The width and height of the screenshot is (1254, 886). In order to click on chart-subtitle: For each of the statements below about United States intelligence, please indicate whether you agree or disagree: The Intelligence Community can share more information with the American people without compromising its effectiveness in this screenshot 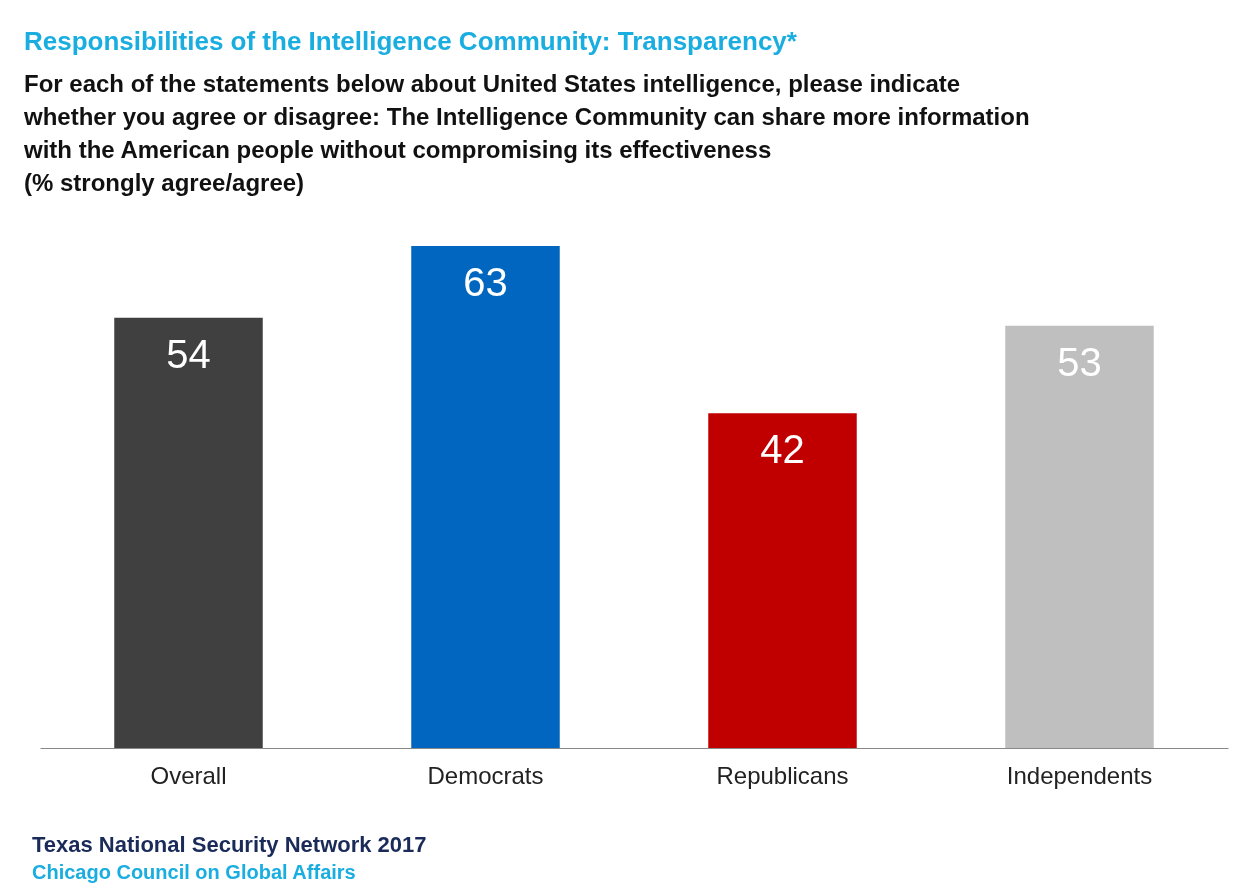, I will do `click(526, 116)`.